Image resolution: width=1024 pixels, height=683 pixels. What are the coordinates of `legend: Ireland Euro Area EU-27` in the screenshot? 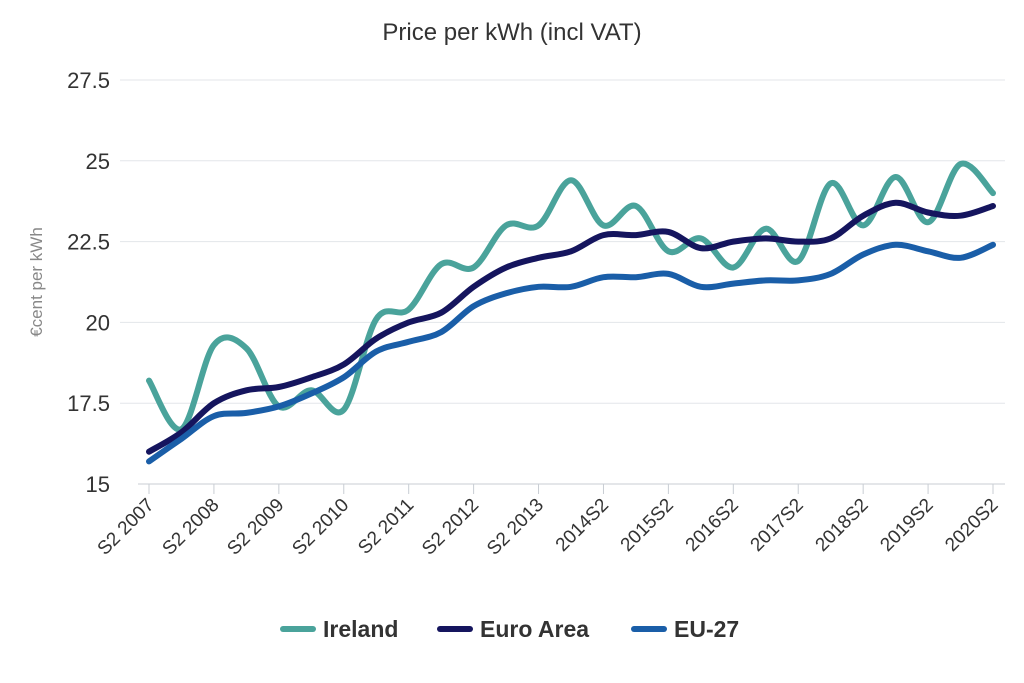 It's located at (509, 629).